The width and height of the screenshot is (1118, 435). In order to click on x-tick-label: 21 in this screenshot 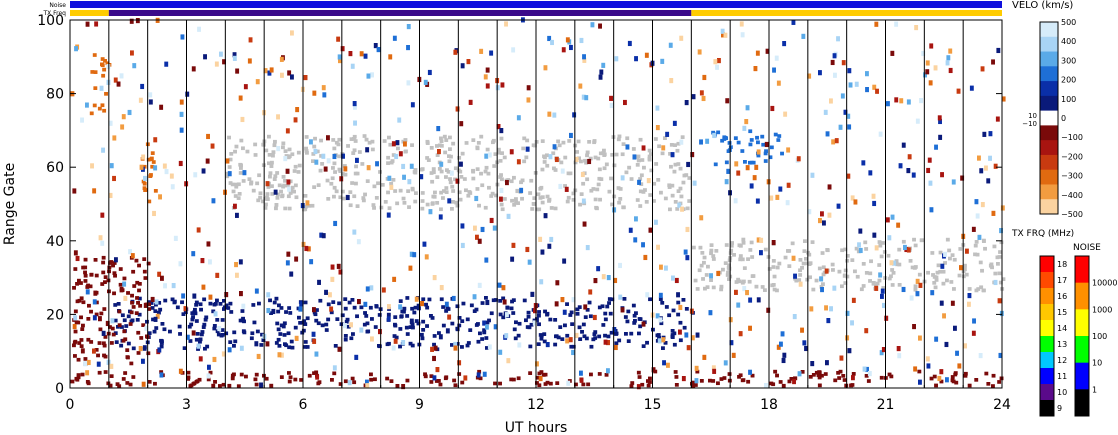, I will do `click(886, 405)`.